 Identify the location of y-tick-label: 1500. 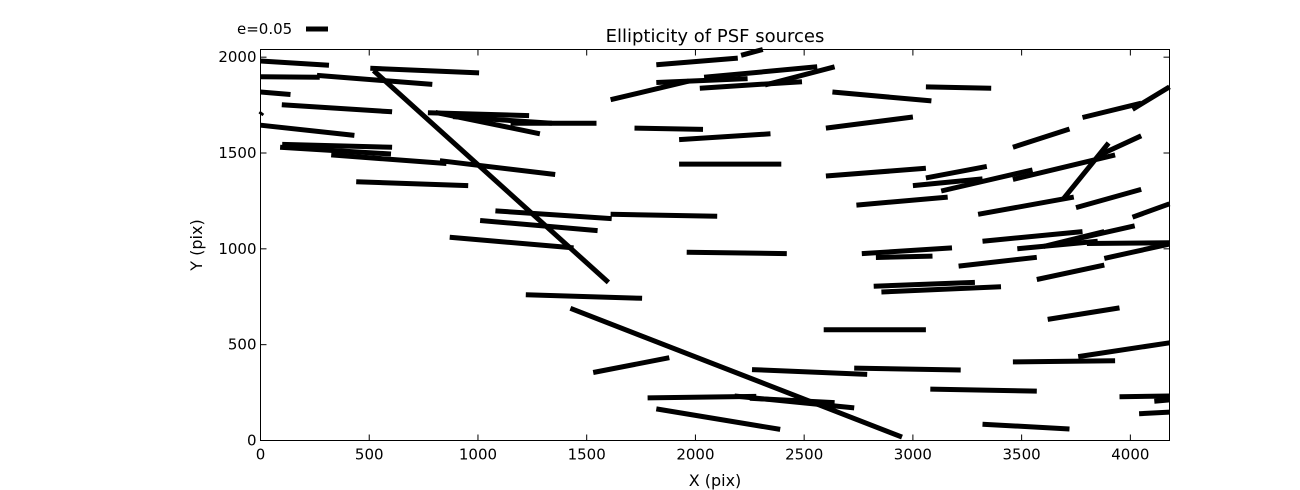
(237, 153).